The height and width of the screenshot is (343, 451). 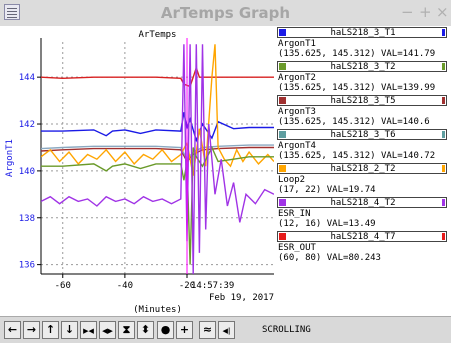 I want to click on add-button: +, so click(x=184, y=330).